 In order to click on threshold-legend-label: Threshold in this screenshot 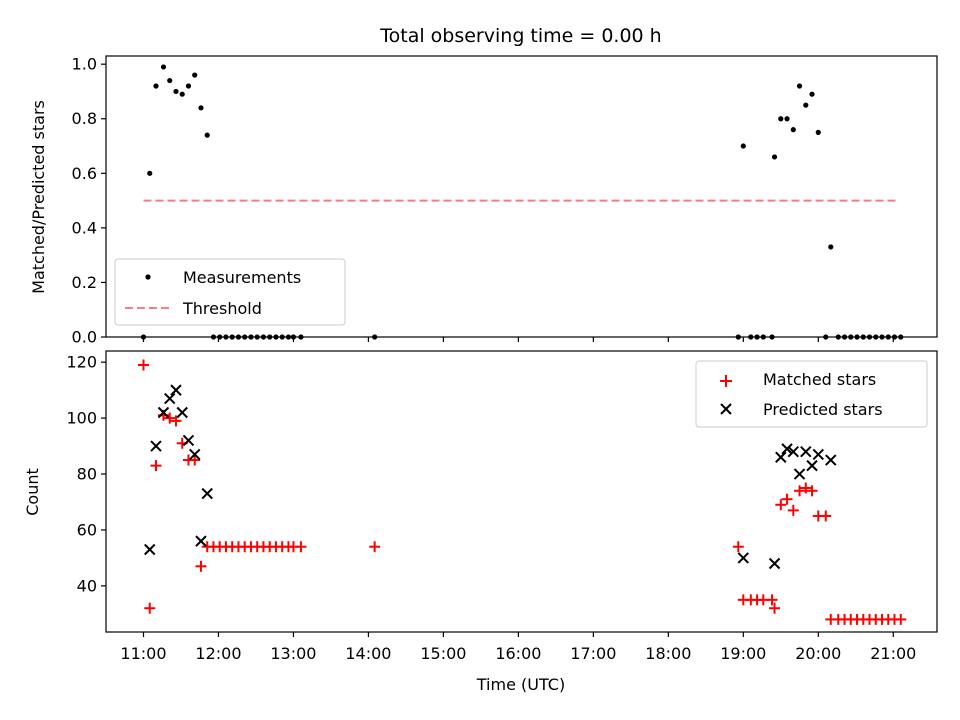, I will do `click(222, 308)`.